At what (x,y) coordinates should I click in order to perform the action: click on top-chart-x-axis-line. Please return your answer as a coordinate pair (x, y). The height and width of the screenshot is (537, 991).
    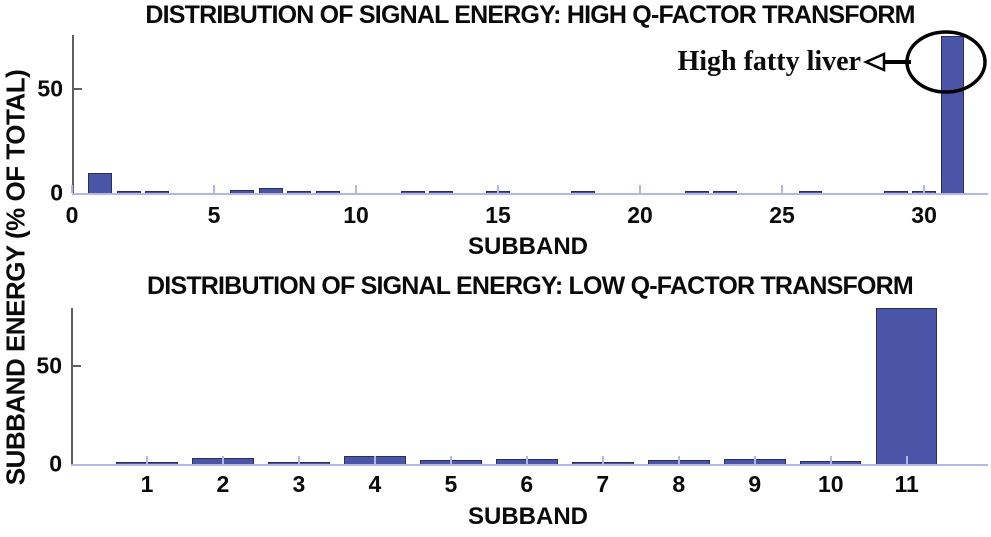
    Looking at the image, I should click on (530, 194).